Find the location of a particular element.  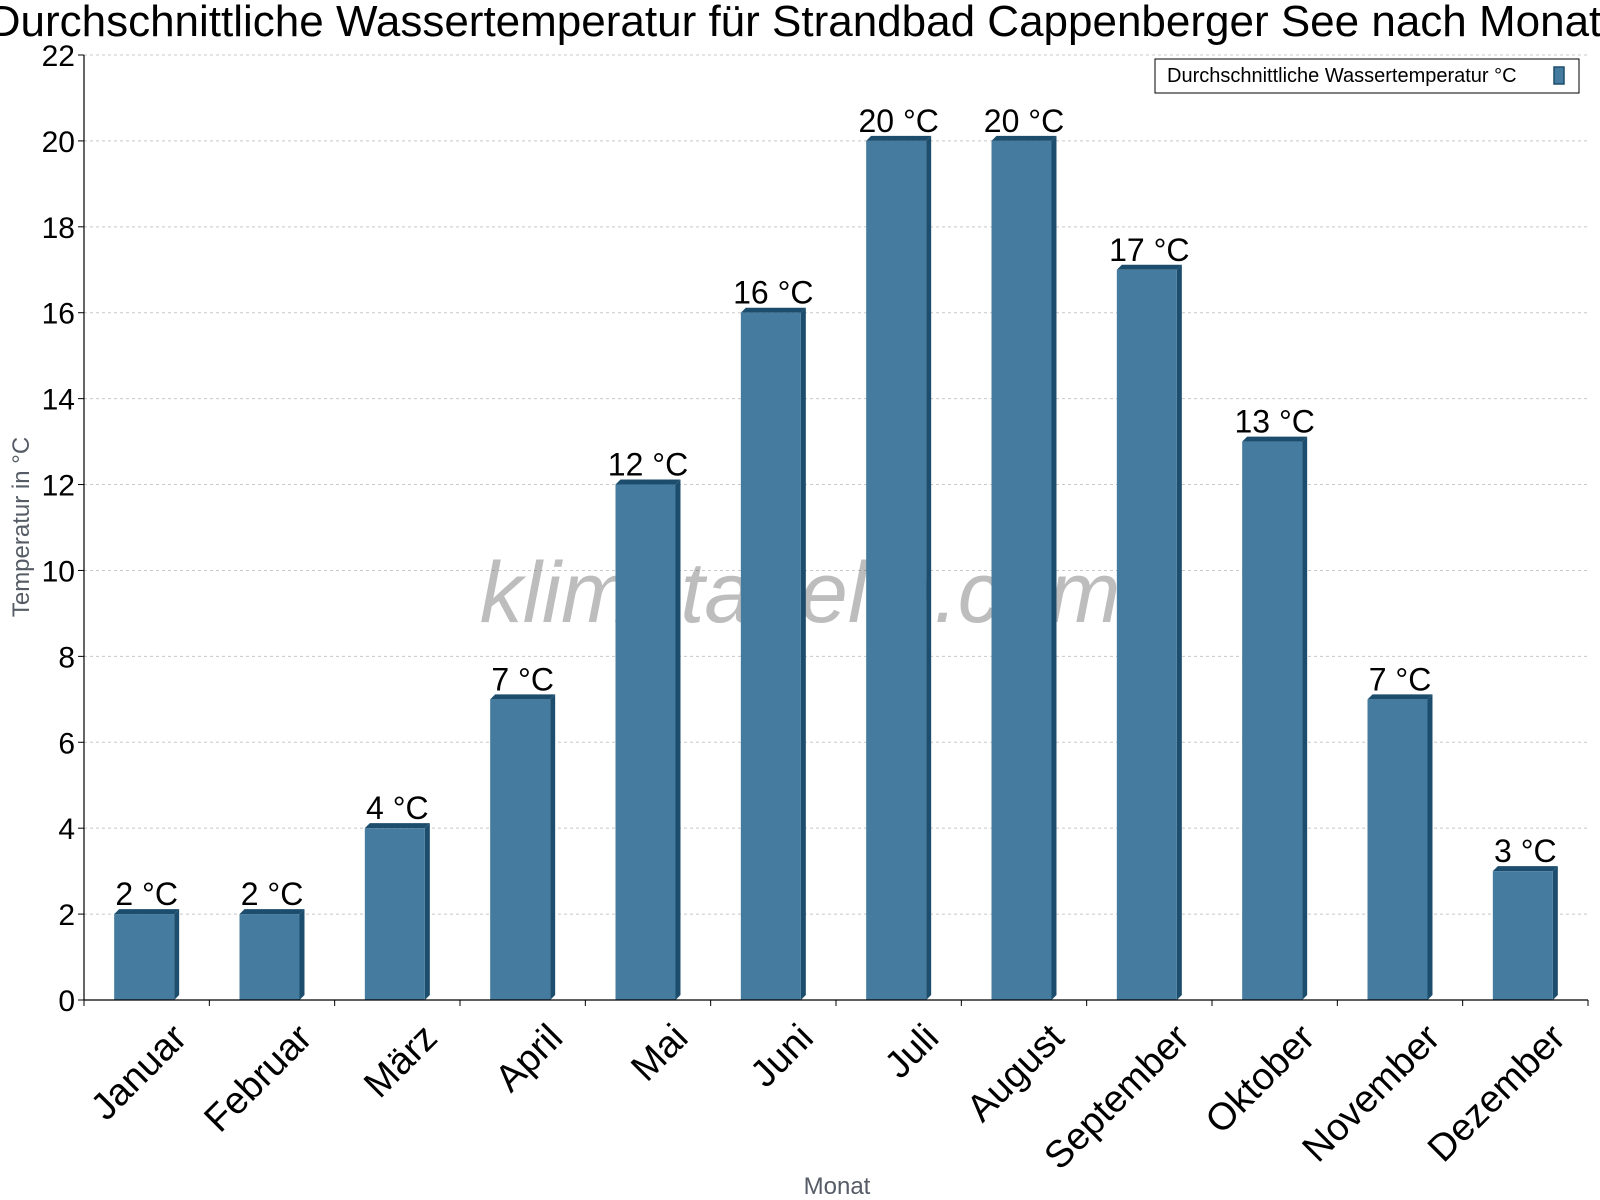

x-tick-label: Mai is located at coordinates (659, 1053).